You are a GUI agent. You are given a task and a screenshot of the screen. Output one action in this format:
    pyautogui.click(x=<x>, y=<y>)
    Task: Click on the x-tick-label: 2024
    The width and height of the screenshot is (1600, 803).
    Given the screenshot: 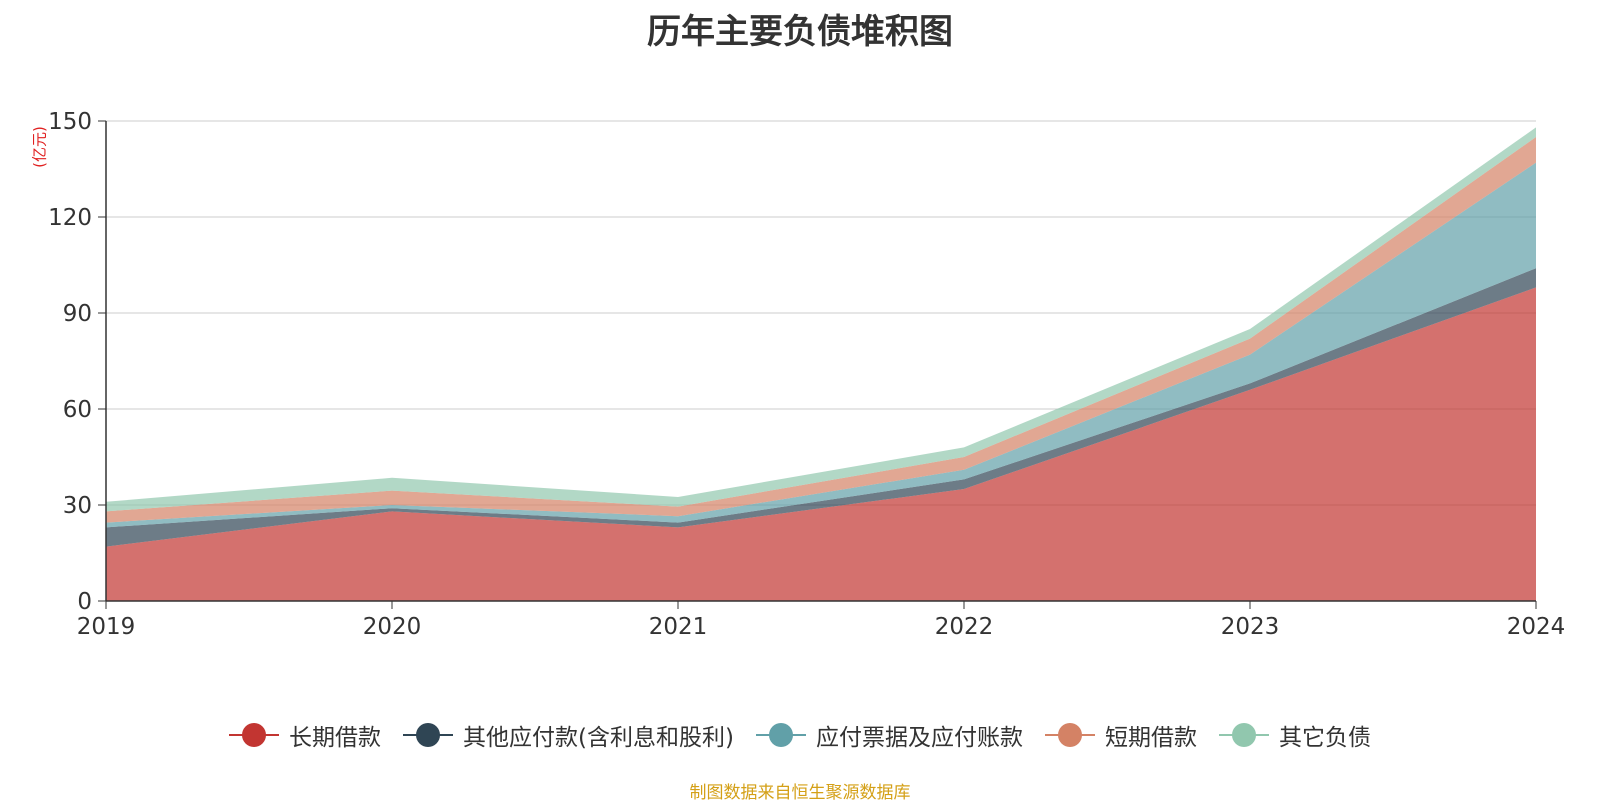 What is the action you would take?
    pyautogui.click(x=1536, y=627)
    